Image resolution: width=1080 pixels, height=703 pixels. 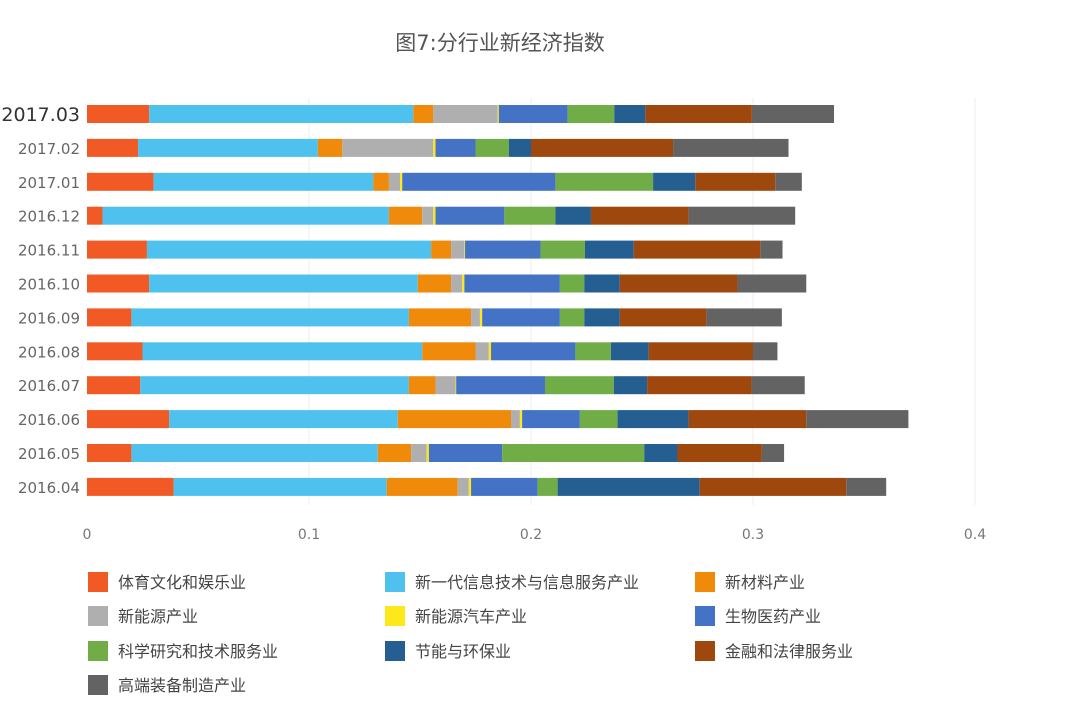 I want to click on y-category-label: 2016.12, so click(x=49, y=217).